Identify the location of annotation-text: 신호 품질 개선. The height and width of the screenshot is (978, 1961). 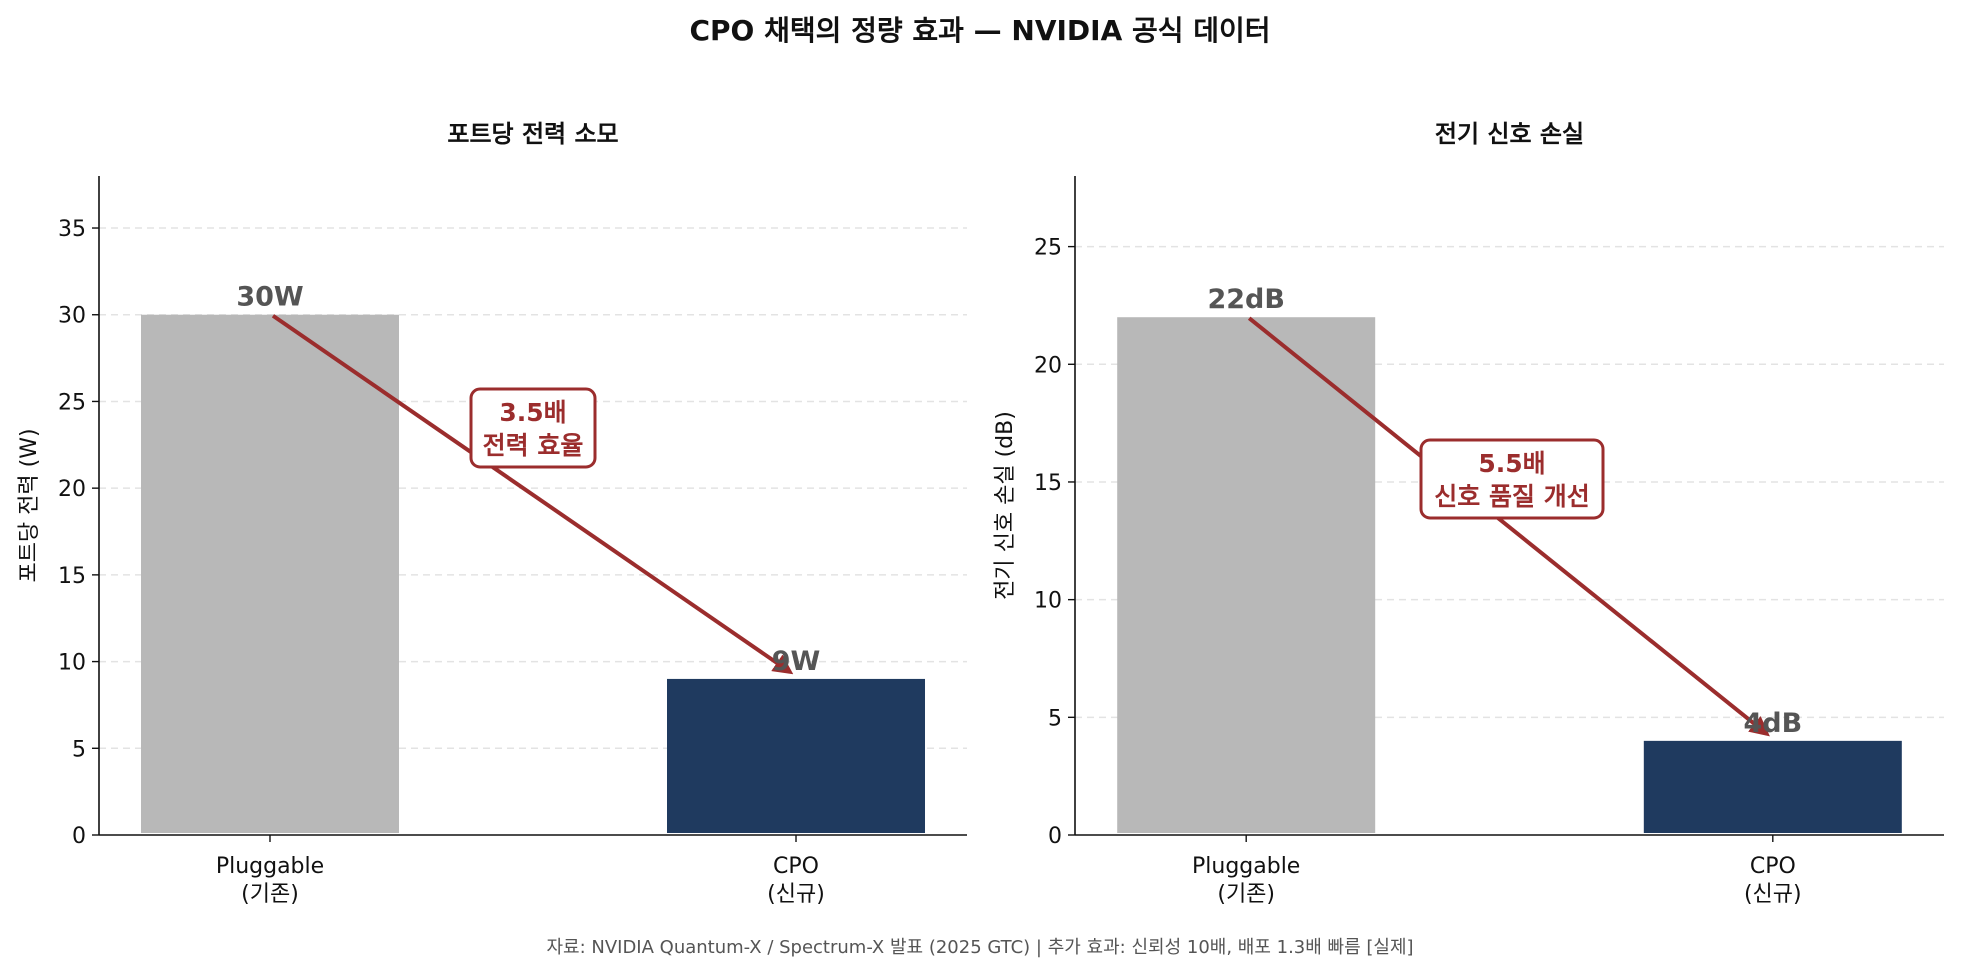
(1511, 496).